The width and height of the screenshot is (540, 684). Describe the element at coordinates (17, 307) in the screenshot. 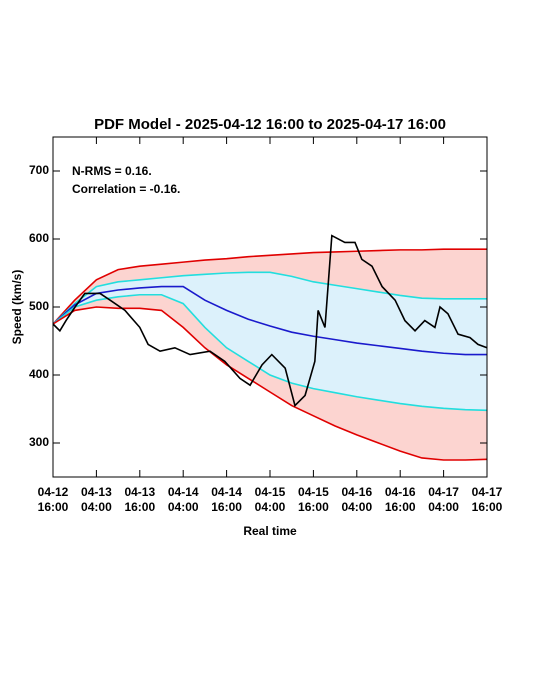

I see `y-axis-label: Speed (km/s)` at that location.